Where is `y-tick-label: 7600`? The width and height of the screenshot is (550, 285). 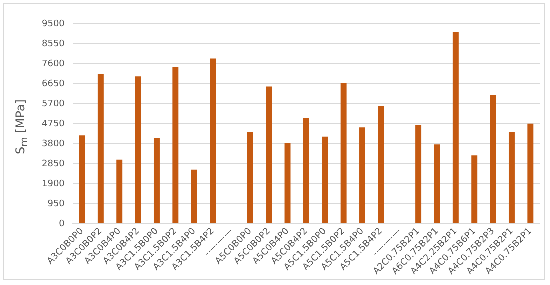
y-tick-label: 7600 is located at coordinates (54, 64).